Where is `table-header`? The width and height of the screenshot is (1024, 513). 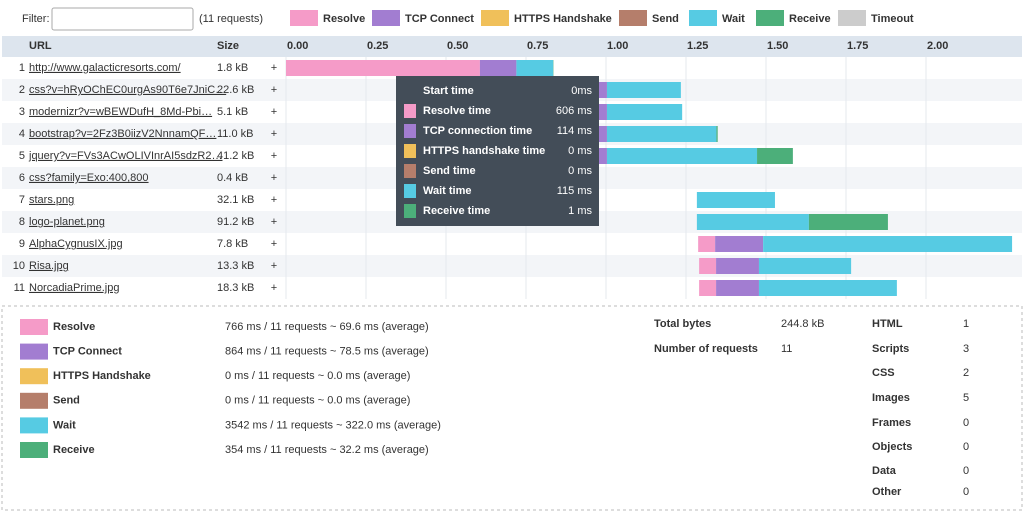
table-header is located at coordinates (512, 46).